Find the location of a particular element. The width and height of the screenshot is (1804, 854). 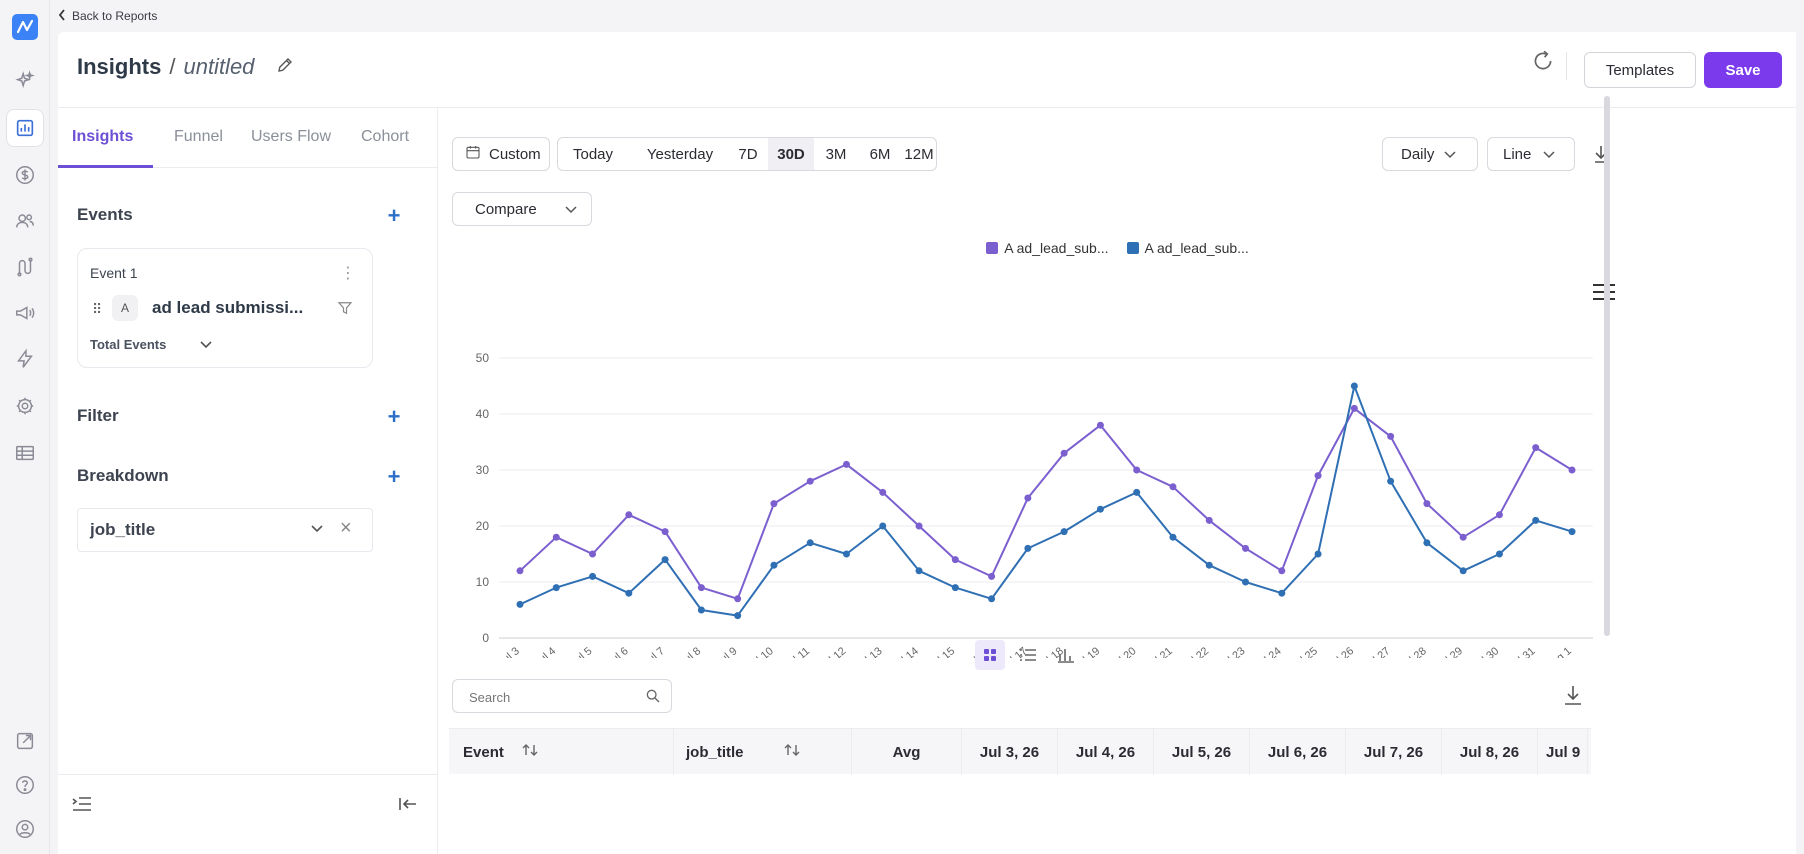

x-tick-label: Jul 27 is located at coordinates (1377, 651).